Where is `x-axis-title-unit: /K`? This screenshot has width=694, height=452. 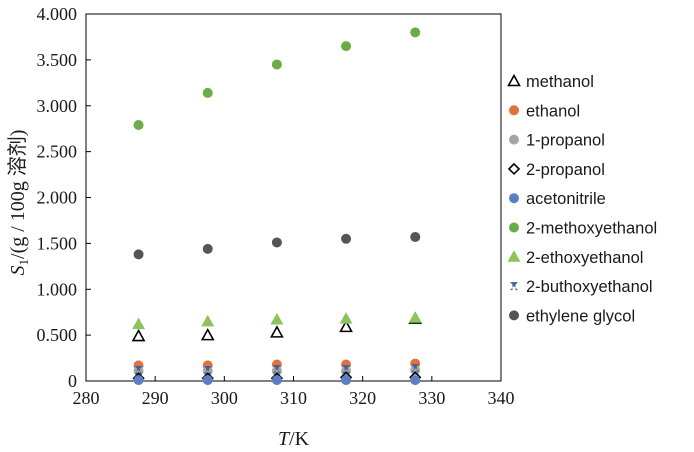 x-axis-title-unit: /K is located at coordinates (299, 439).